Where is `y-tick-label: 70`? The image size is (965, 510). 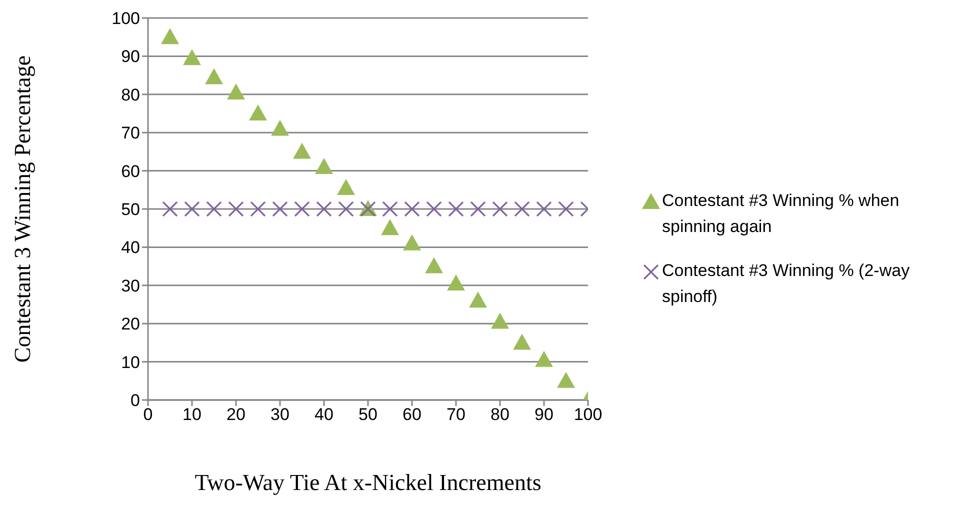 y-tick-label: 70 is located at coordinates (130, 133).